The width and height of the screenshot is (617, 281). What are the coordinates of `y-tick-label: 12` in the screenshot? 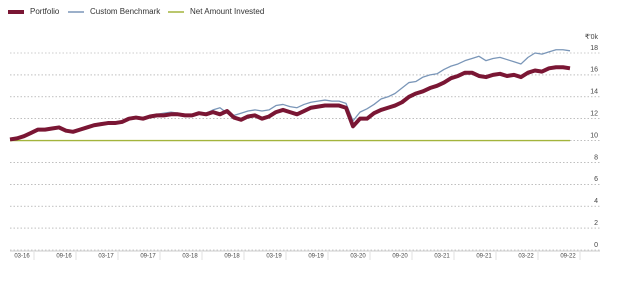 It's located at (594, 114).